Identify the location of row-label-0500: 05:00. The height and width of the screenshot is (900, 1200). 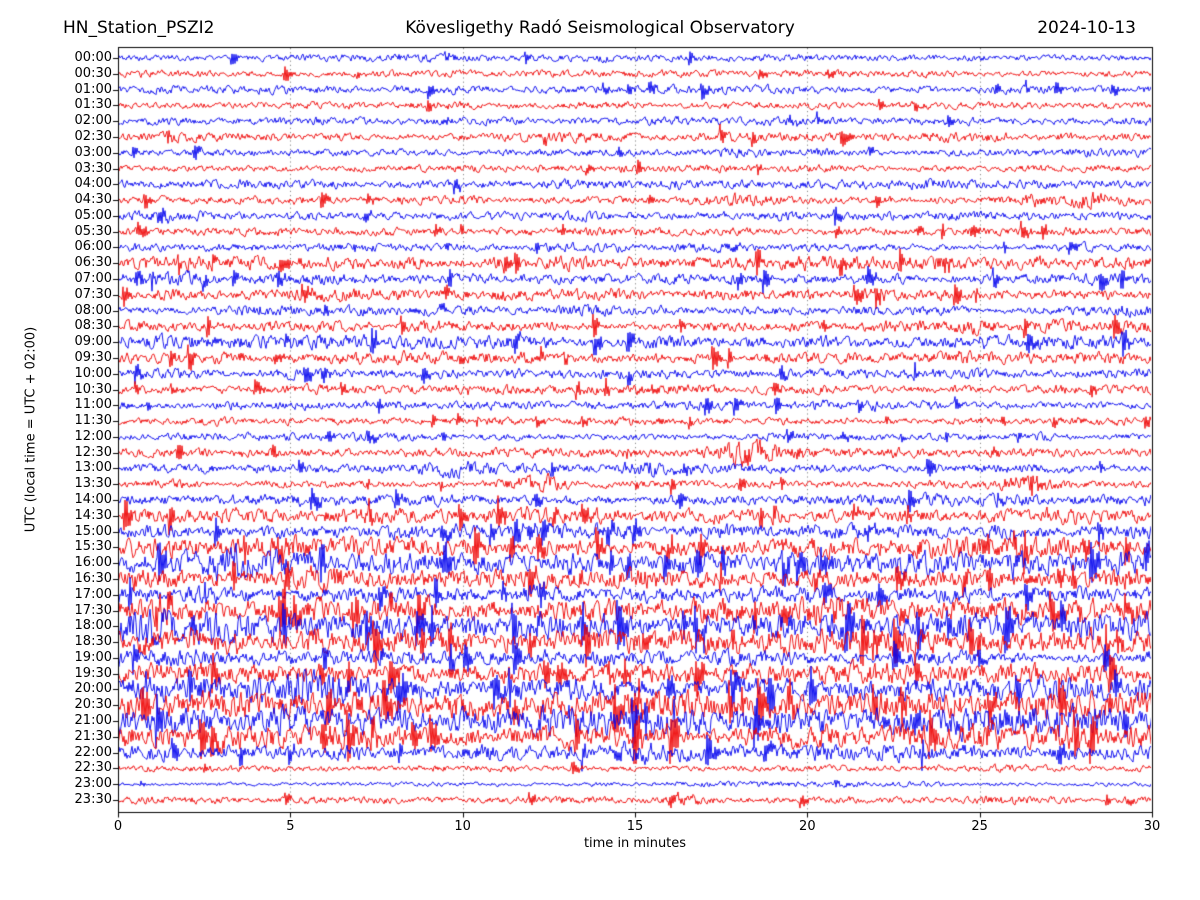
(93, 215).